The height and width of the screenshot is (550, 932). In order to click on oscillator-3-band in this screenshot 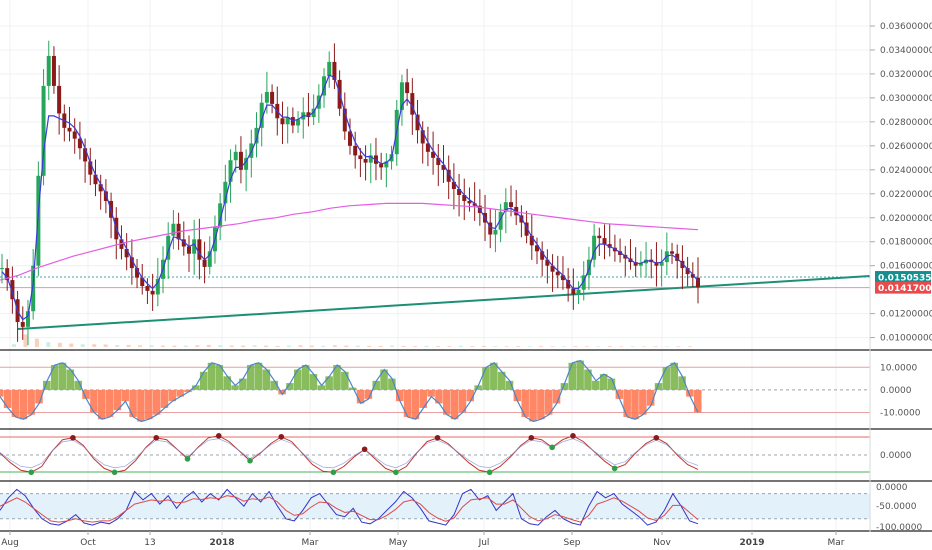, I will do `click(435, 506)`.